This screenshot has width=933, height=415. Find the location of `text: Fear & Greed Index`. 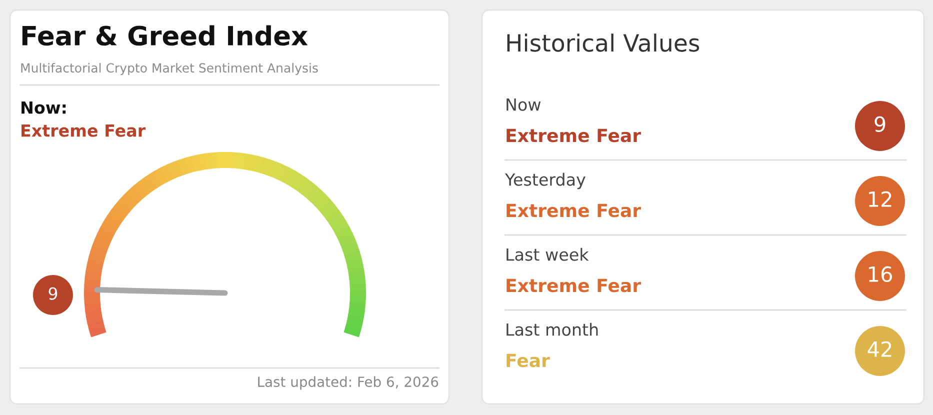

text: Fear & Greed Index is located at coordinates (165, 35).